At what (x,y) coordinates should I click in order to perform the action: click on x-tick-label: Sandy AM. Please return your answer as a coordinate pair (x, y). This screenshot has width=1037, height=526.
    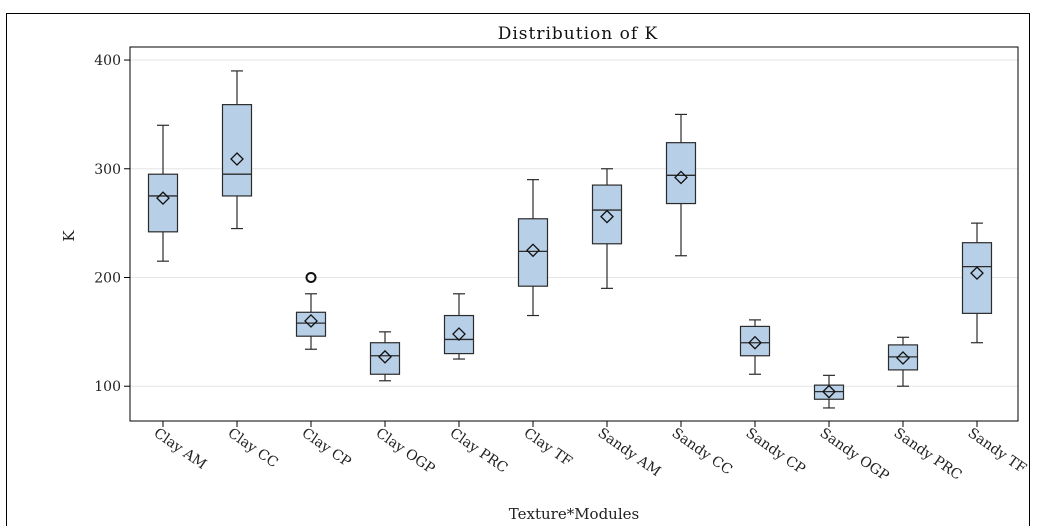
    Looking at the image, I should click on (629, 452).